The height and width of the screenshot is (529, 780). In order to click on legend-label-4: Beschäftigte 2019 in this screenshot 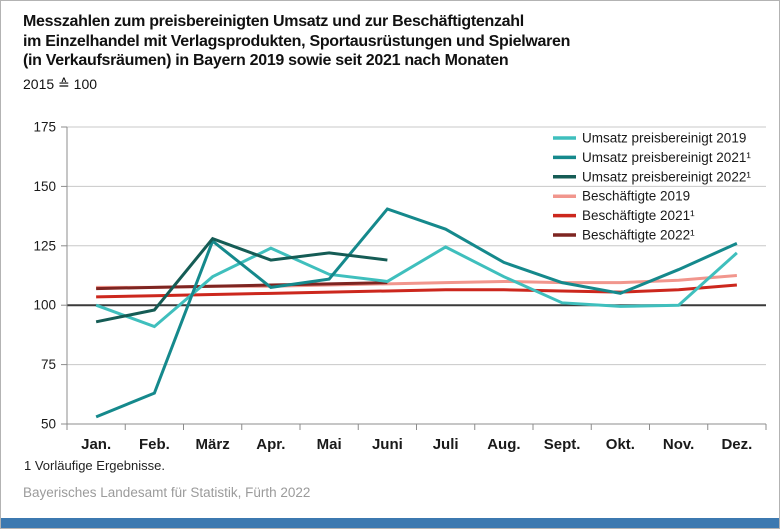, I will do `click(636, 196)`.